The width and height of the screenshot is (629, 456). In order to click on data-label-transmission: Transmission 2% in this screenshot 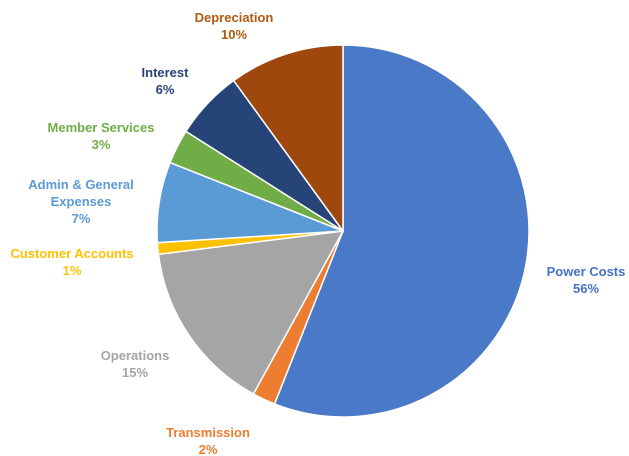, I will do `click(208, 440)`.